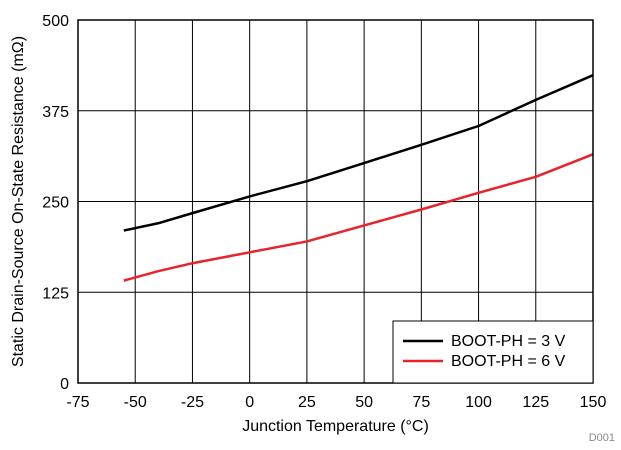 The width and height of the screenshot is (621, 450). Describe the element at coordinates (249, 402) in the screenshot. I see `x-tick-label: 0` at that location.